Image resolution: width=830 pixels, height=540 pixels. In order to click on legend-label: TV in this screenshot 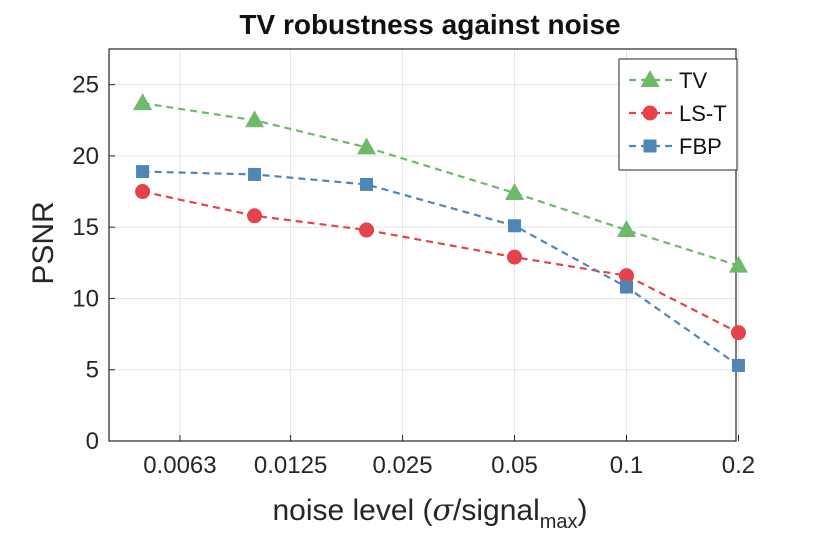, I will do `click(693, 80)`.